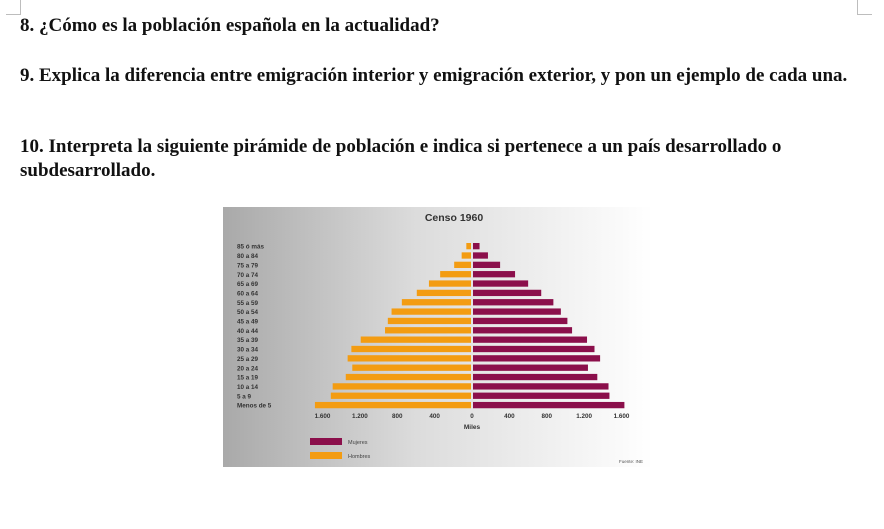 This screenshot has width=884, height=529. I want to click on age-group-label: 40 a 44, so click(248, 331).